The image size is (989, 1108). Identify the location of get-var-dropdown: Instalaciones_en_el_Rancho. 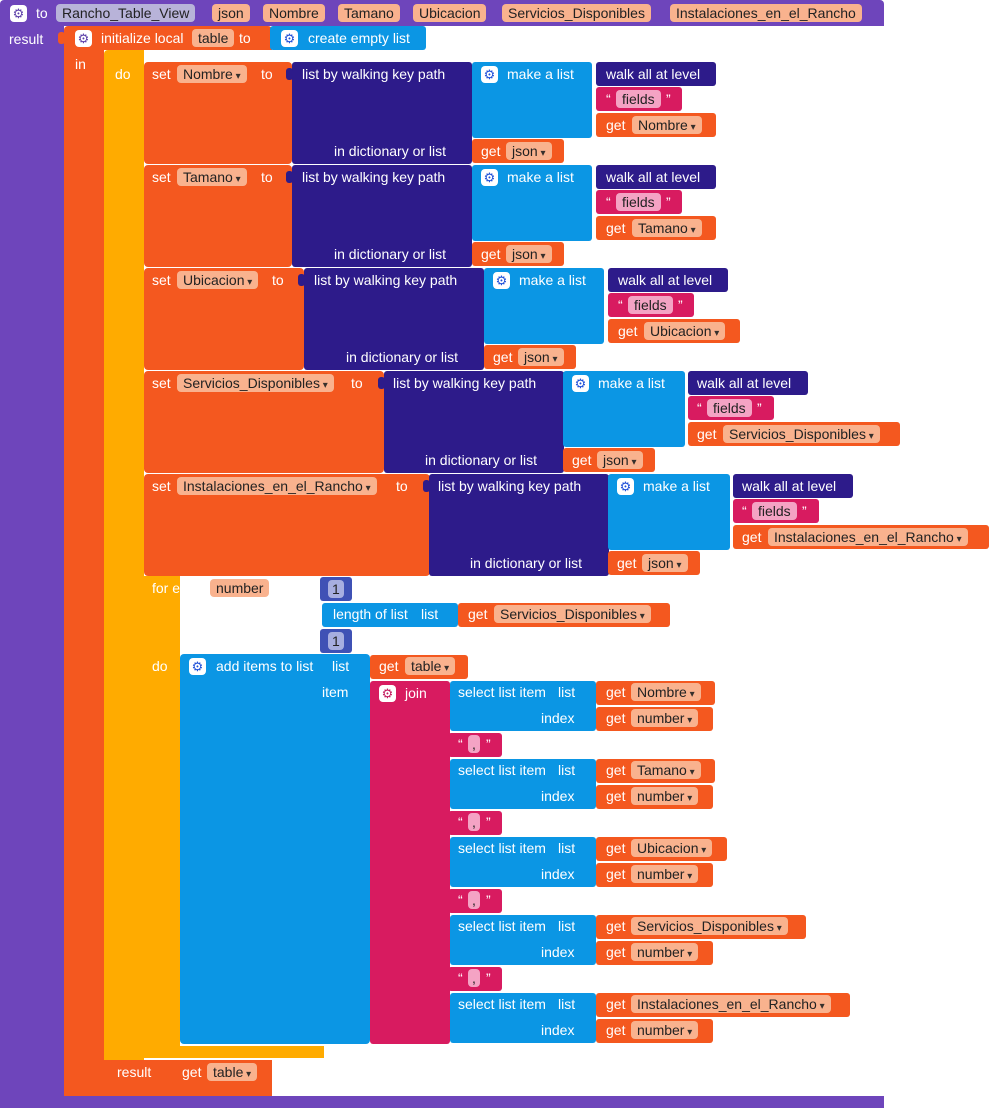
(868, 537).